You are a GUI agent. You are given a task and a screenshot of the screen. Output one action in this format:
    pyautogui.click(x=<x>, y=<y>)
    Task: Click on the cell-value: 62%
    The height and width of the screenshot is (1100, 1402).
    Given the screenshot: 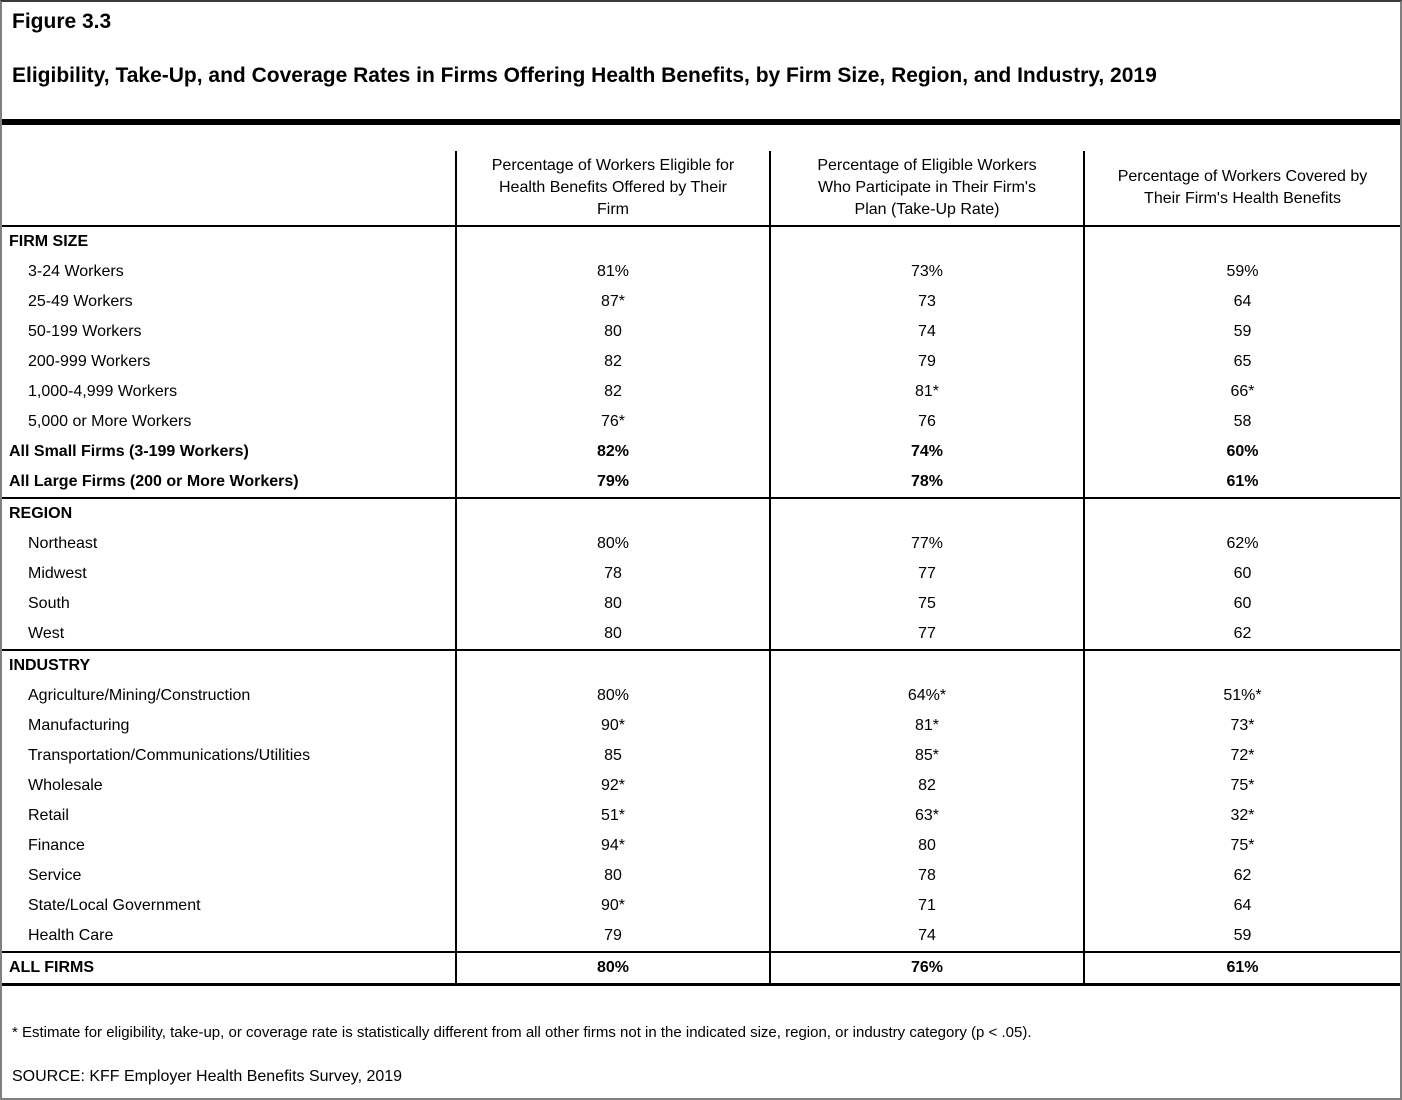 What is the action you would take?
    pyautogui.click(x=1241, y=544)
    